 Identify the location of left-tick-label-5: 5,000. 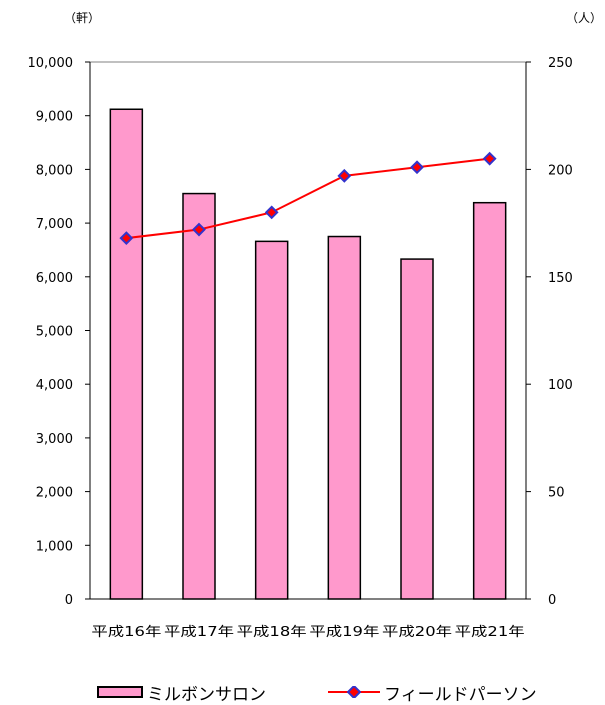
(54, 332).